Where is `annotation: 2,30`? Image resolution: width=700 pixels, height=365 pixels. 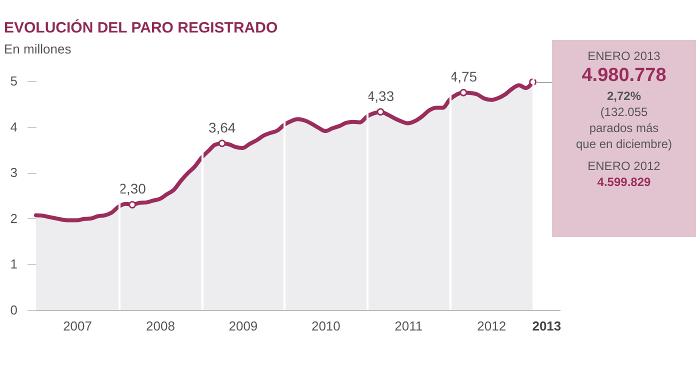 annotation: 2,30 is located at coordinates (132, 188).